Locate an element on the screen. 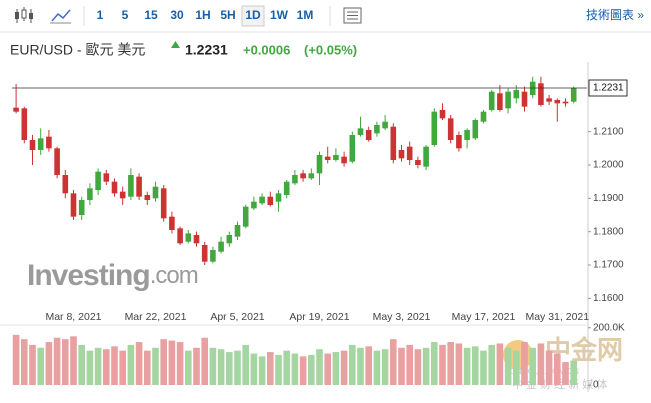 This screenshot has width=651, height=403. interval-button: 1D is located at coordinates (253, 15).